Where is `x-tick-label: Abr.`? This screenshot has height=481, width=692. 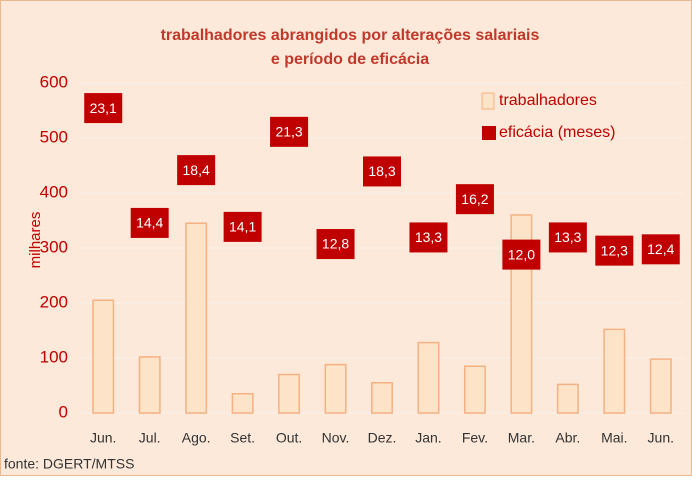 x-tick-label: Abr. is located at coordinates (567, 438).